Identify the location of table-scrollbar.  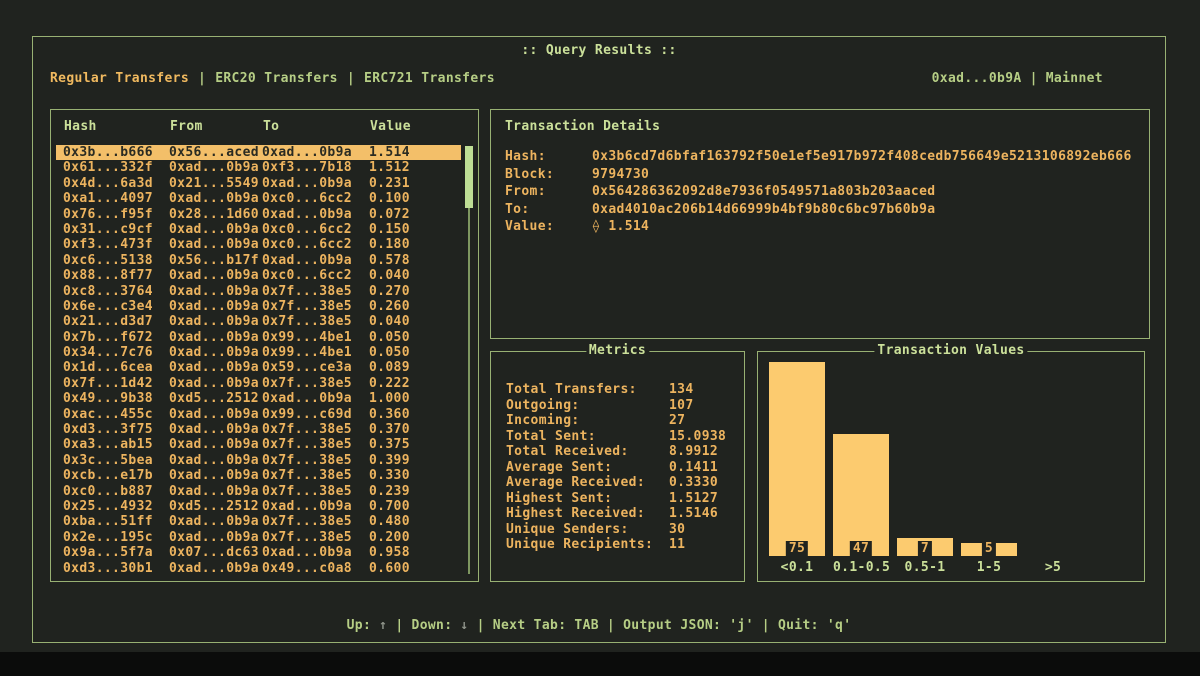
(469, 360).